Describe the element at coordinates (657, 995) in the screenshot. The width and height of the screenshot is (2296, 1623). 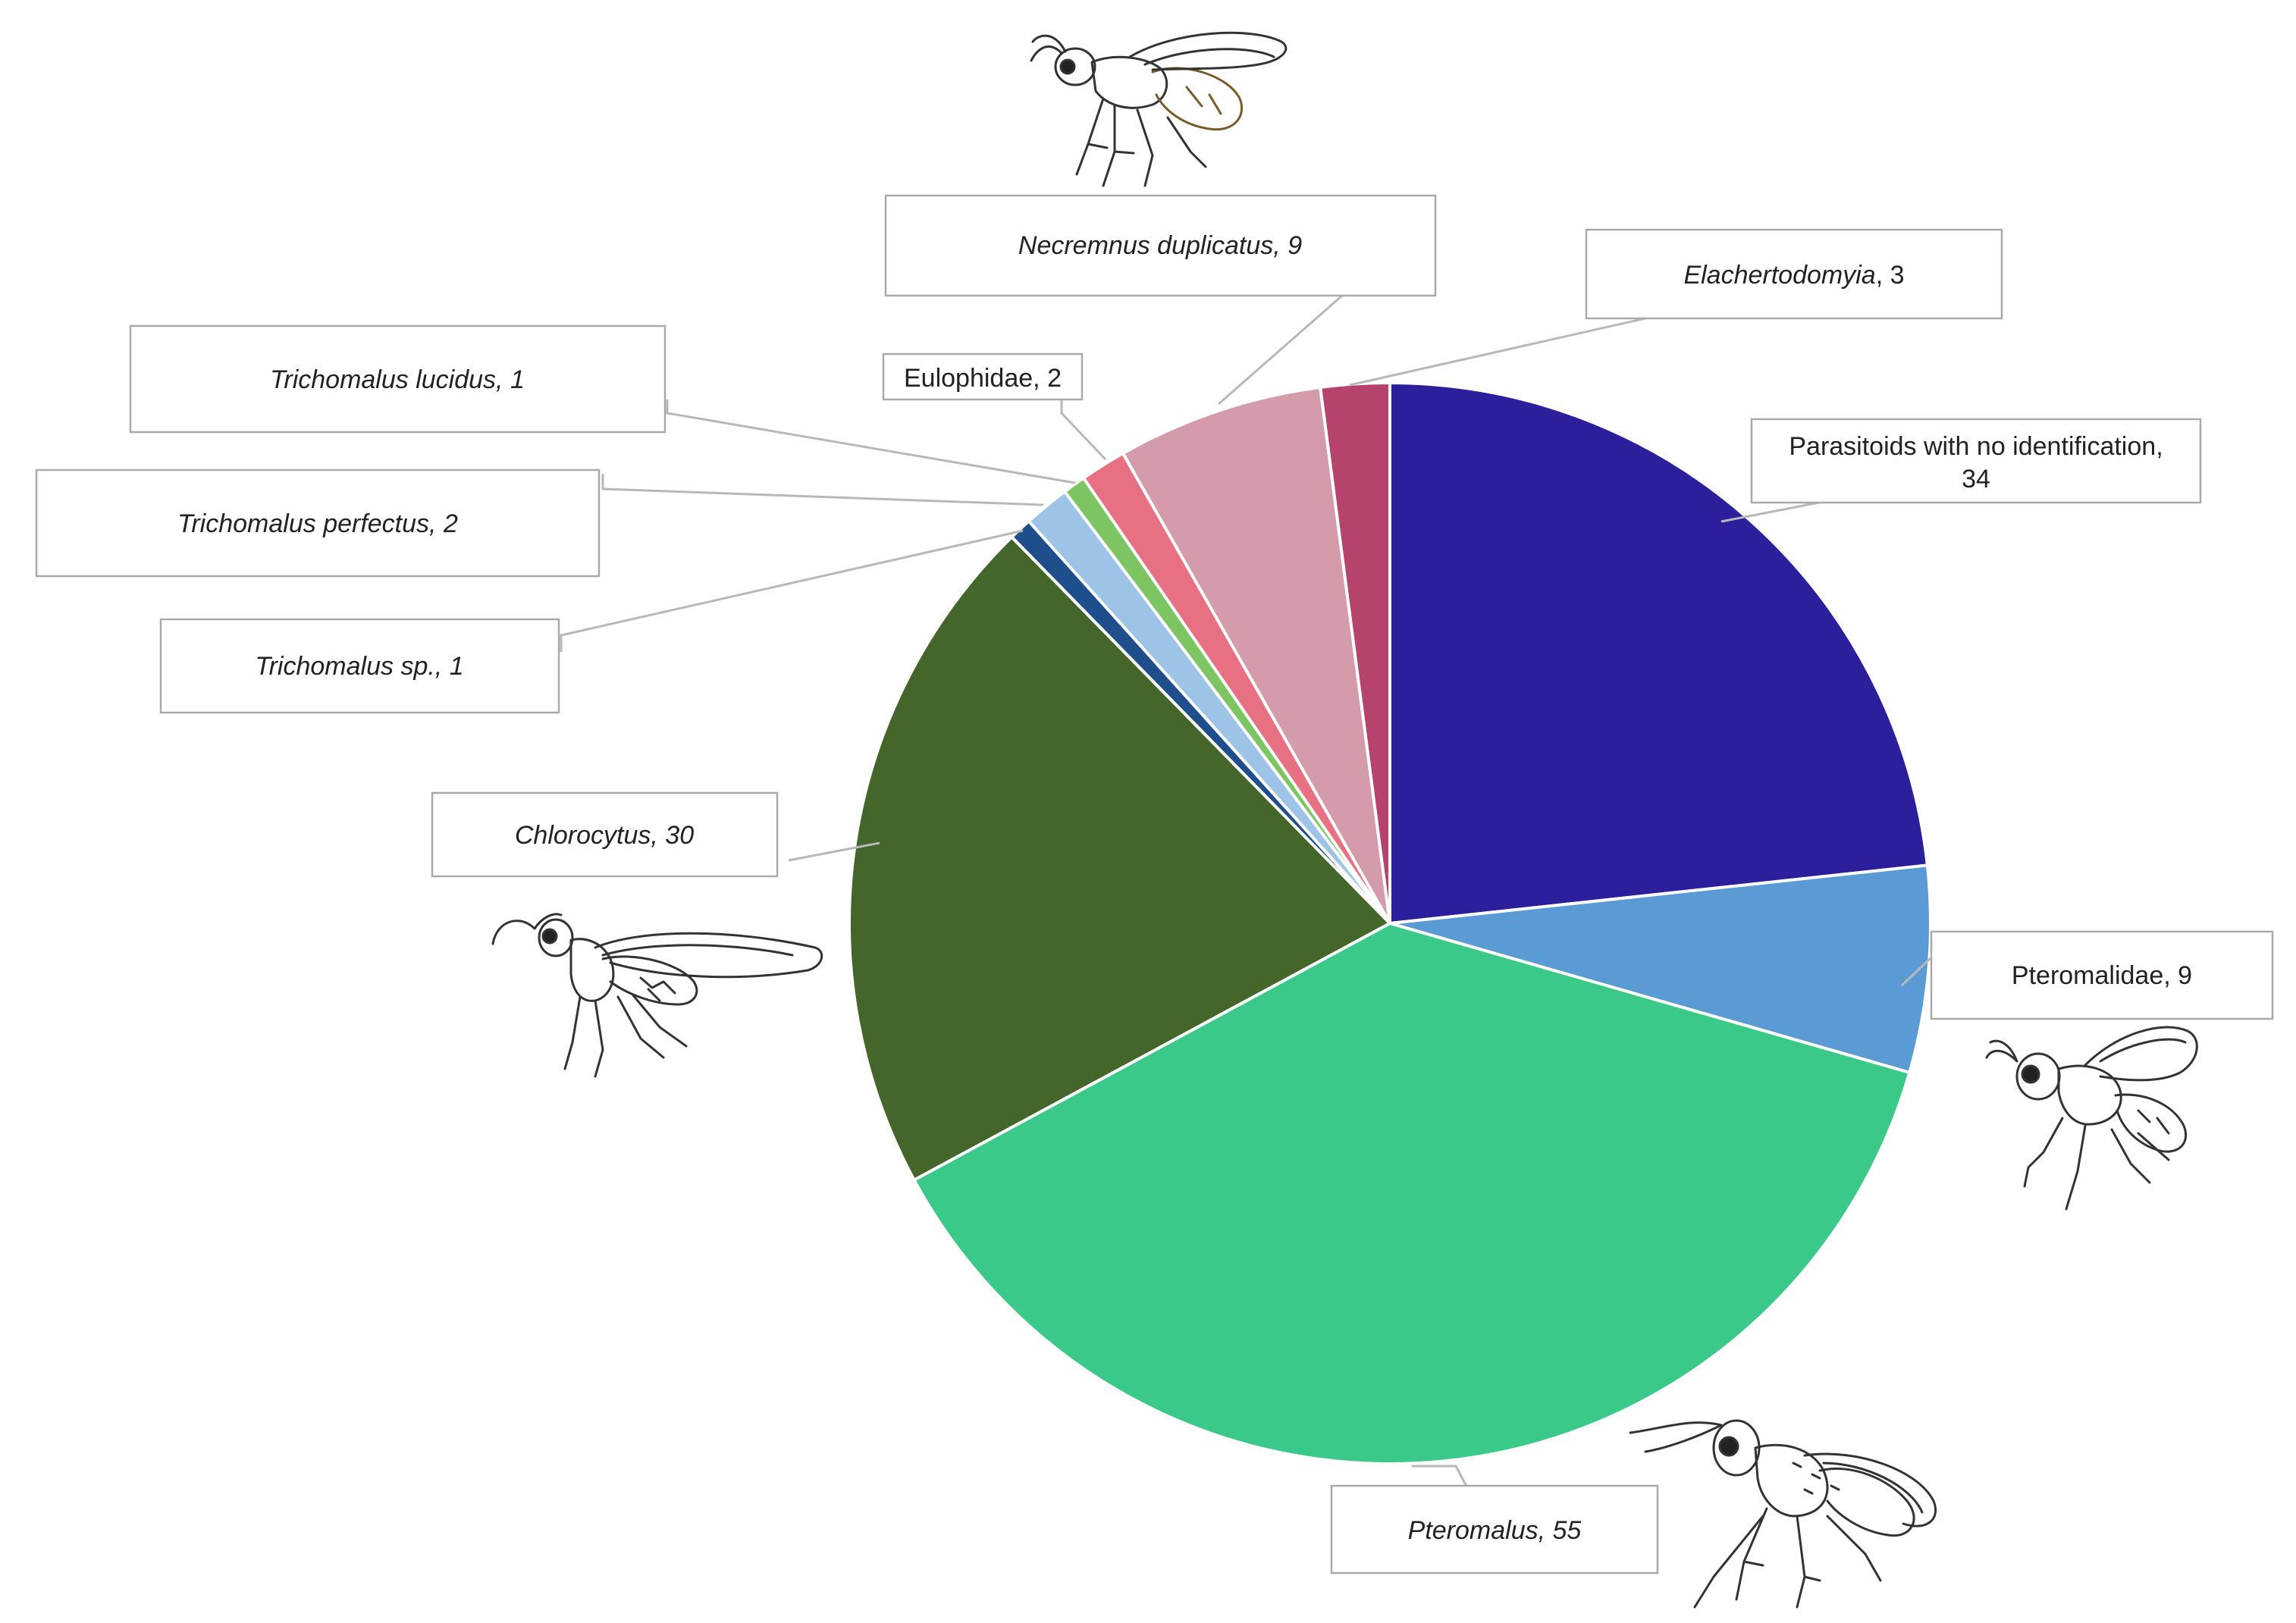
I see `wasp-illustration-chlorocytus-icon` at that location.